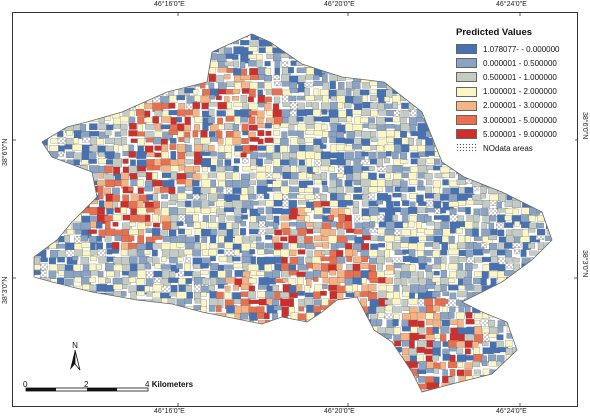  I want to click on legend-item: 1.078077- - 0.000000, so click(514, 49).